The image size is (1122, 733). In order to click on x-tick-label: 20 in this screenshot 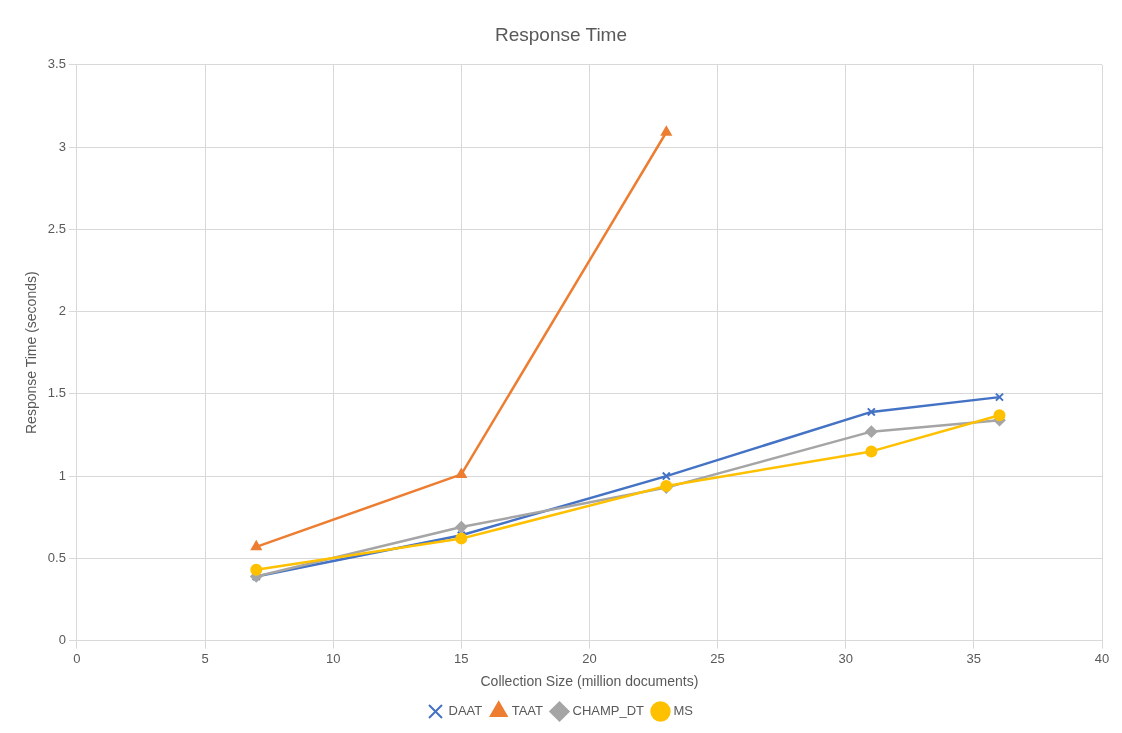, I will do `click(589, 658)`.